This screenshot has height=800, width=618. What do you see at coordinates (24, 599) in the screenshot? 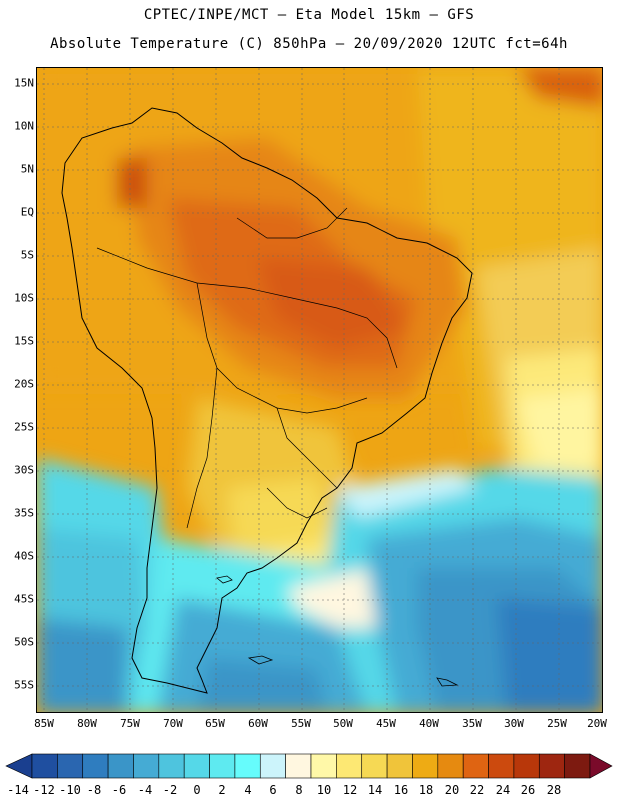
I see `lat-label: 45S` at bounding box center [24, 599].